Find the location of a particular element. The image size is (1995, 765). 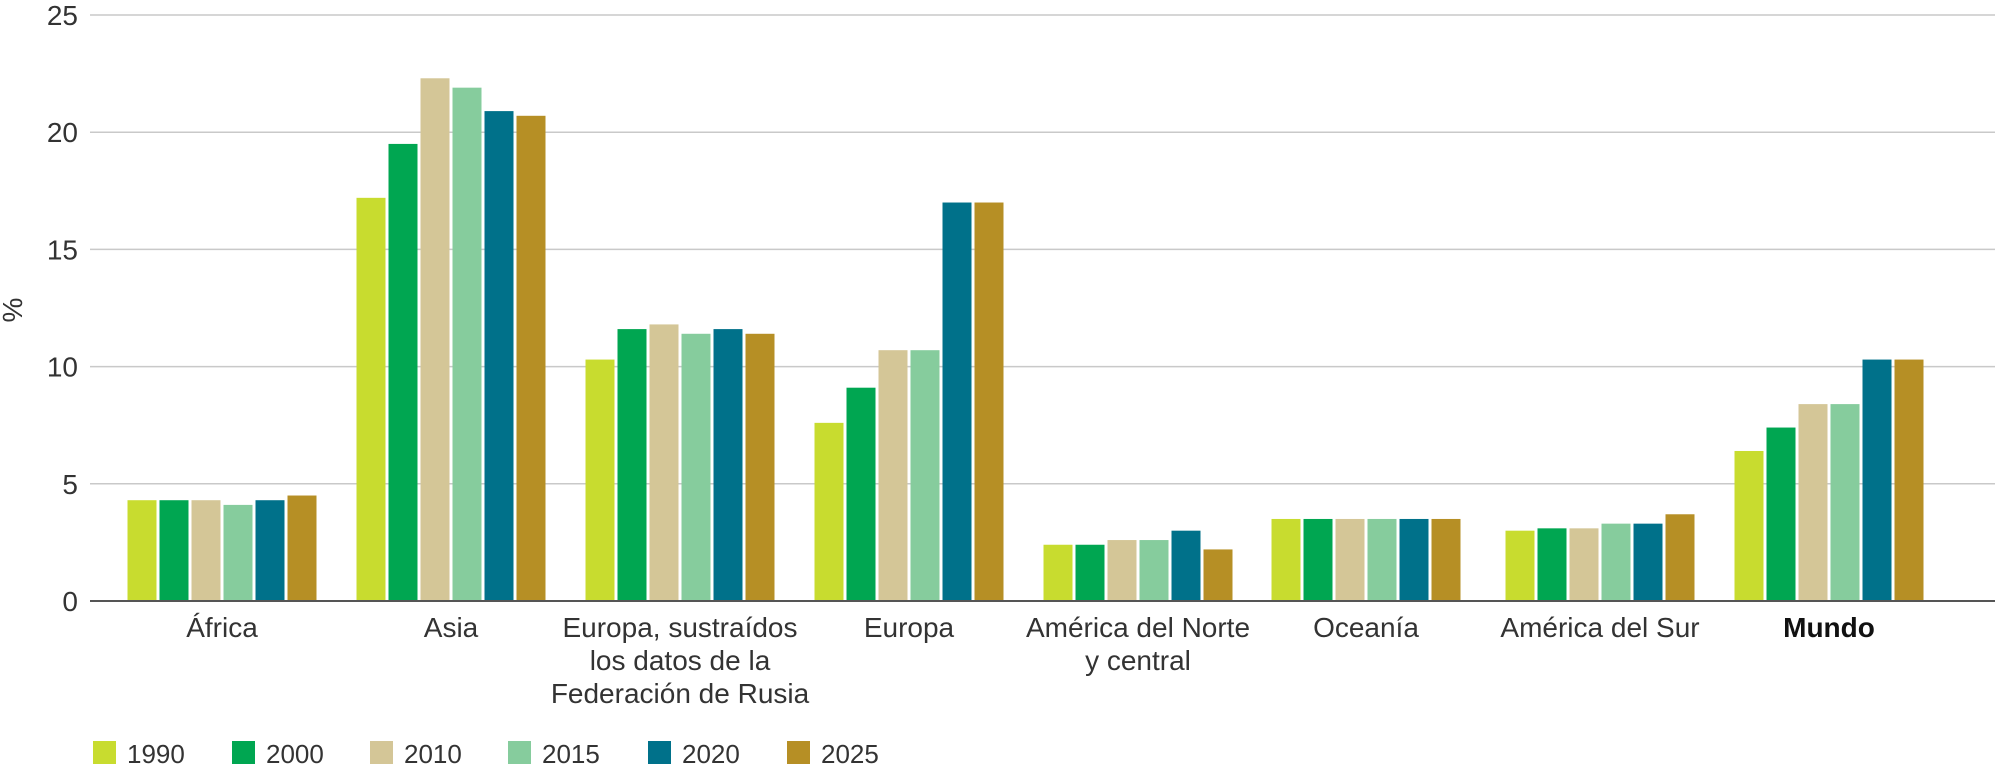

category-label-line: Mundo is located at coordinates (1829, 627).